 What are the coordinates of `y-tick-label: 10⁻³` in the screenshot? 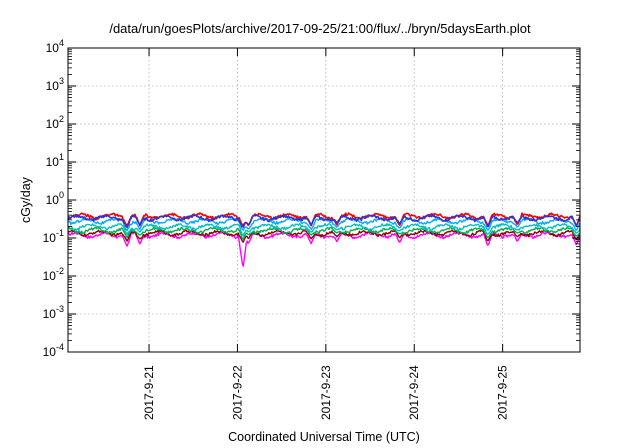 It's located at (53, 312).